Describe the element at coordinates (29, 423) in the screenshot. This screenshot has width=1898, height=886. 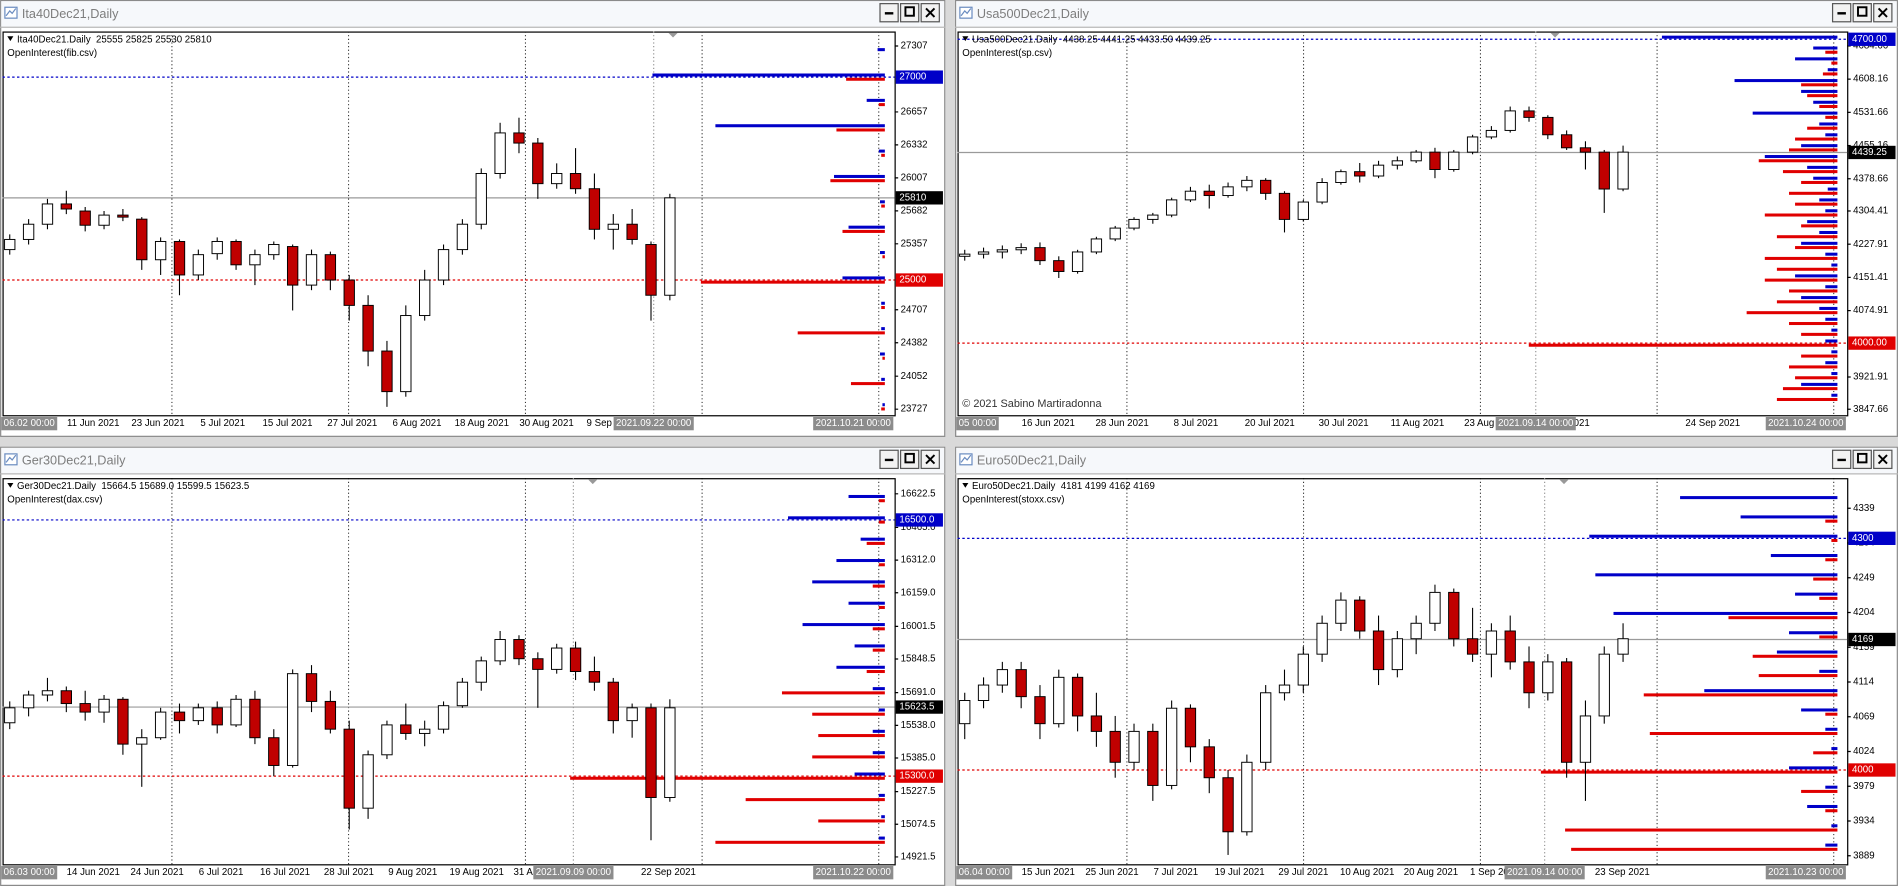
I see `cursor-date-label: 06.02 00:00` at that location.